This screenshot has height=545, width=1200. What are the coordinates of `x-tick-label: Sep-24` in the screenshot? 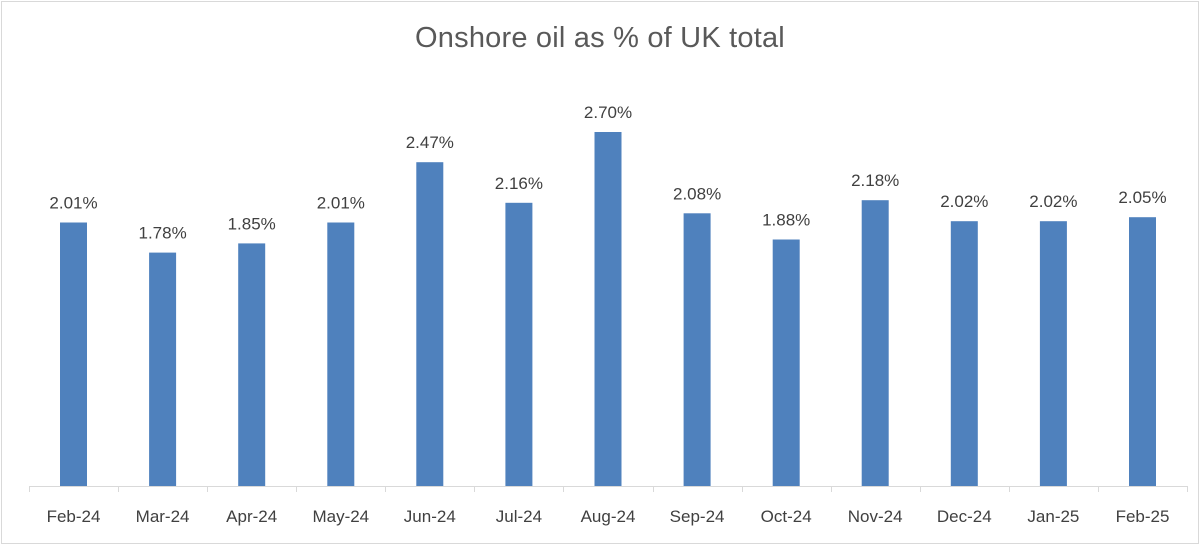 It's located at (697, 516).